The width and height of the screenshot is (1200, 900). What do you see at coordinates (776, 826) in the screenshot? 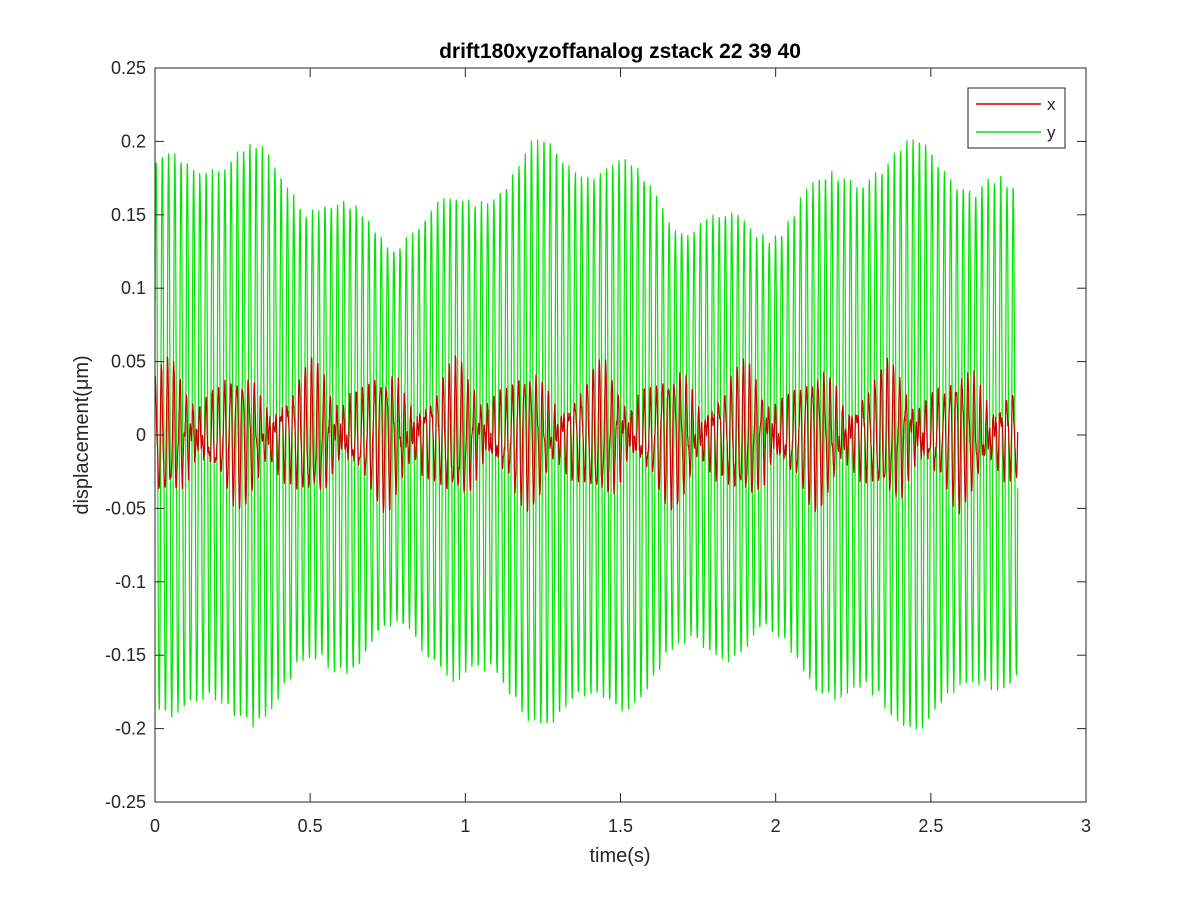
I see `x-tick-label: 2` at bounding box center [776, 826].